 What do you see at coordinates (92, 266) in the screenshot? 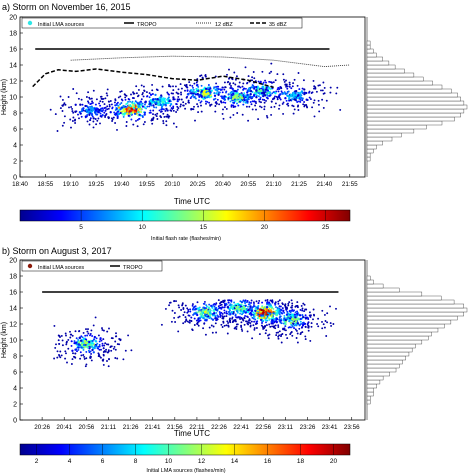
I see `panel-b-legend: Initial LMA sources TROPO` at bounding box center [92, 266].